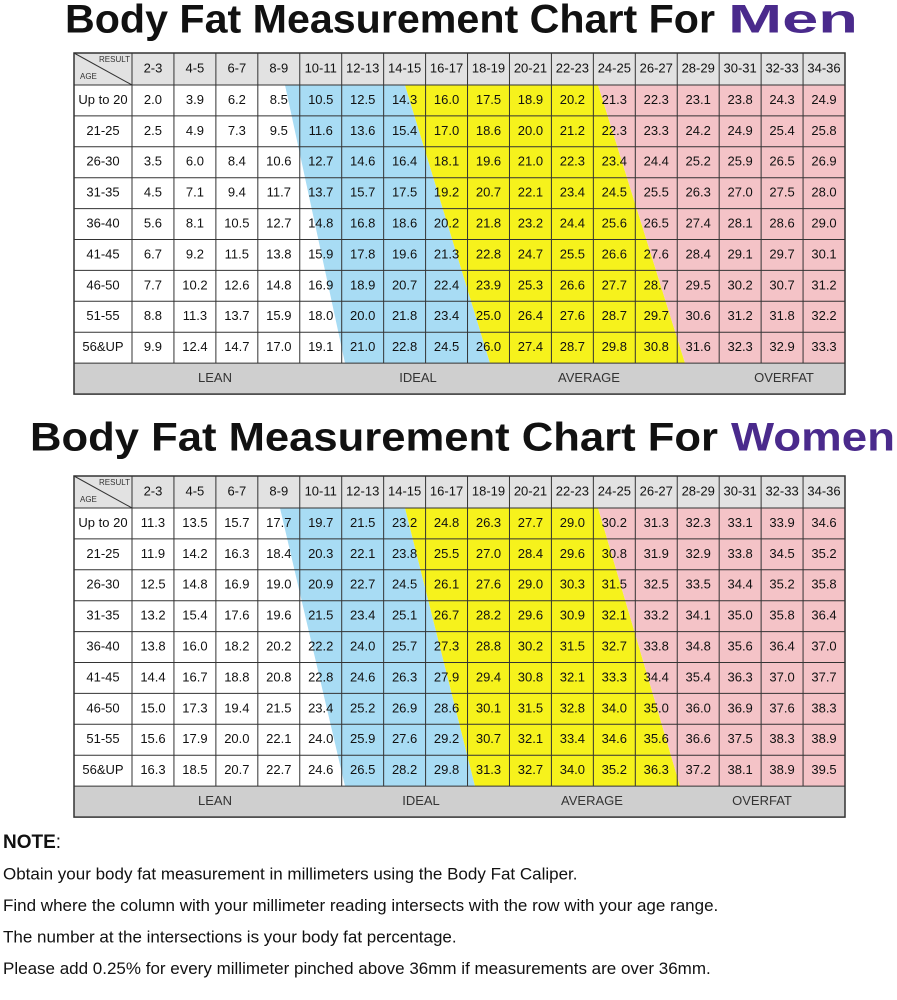 This screenshot has height=1000, width=897. I want to click on body-fat-value: 24.2, so click(698, 130).